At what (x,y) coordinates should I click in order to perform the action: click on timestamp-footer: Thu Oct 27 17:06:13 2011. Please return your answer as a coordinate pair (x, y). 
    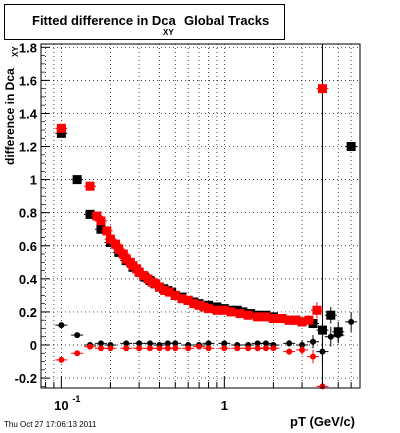
    Looking at the image, I should click on (50, 424).